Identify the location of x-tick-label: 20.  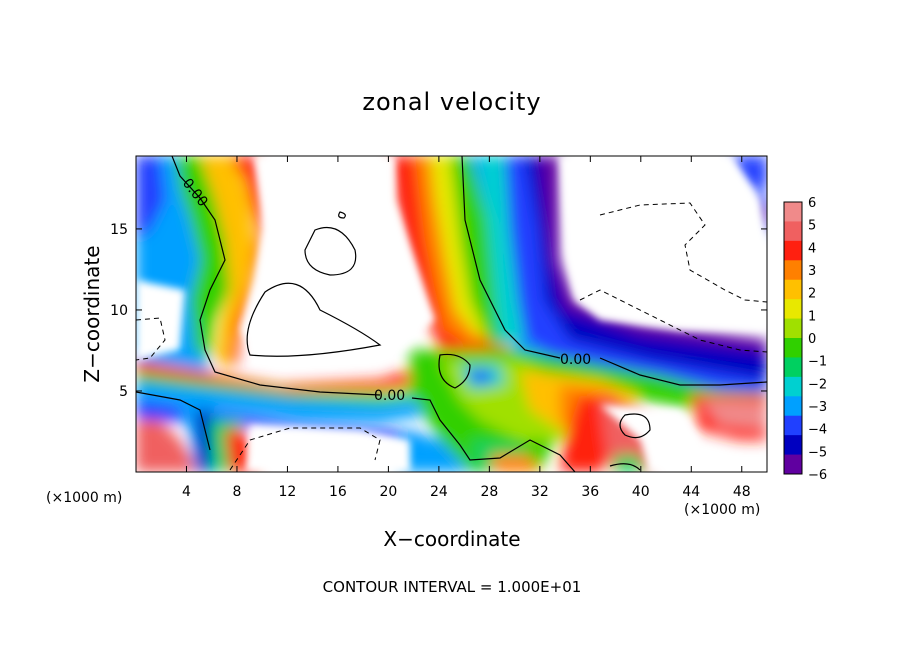
(388, 492).